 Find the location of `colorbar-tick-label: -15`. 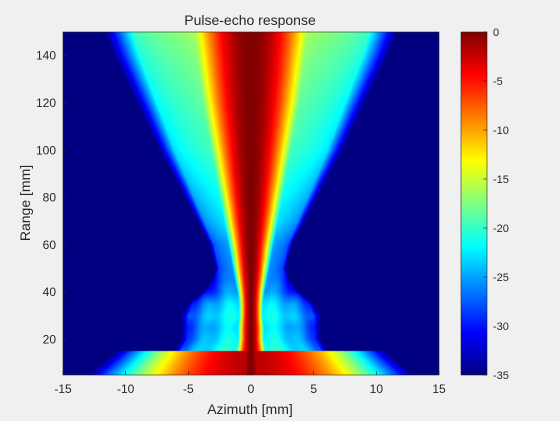

colorbar-tick-label: -15 is located at coordinates (501, 180).